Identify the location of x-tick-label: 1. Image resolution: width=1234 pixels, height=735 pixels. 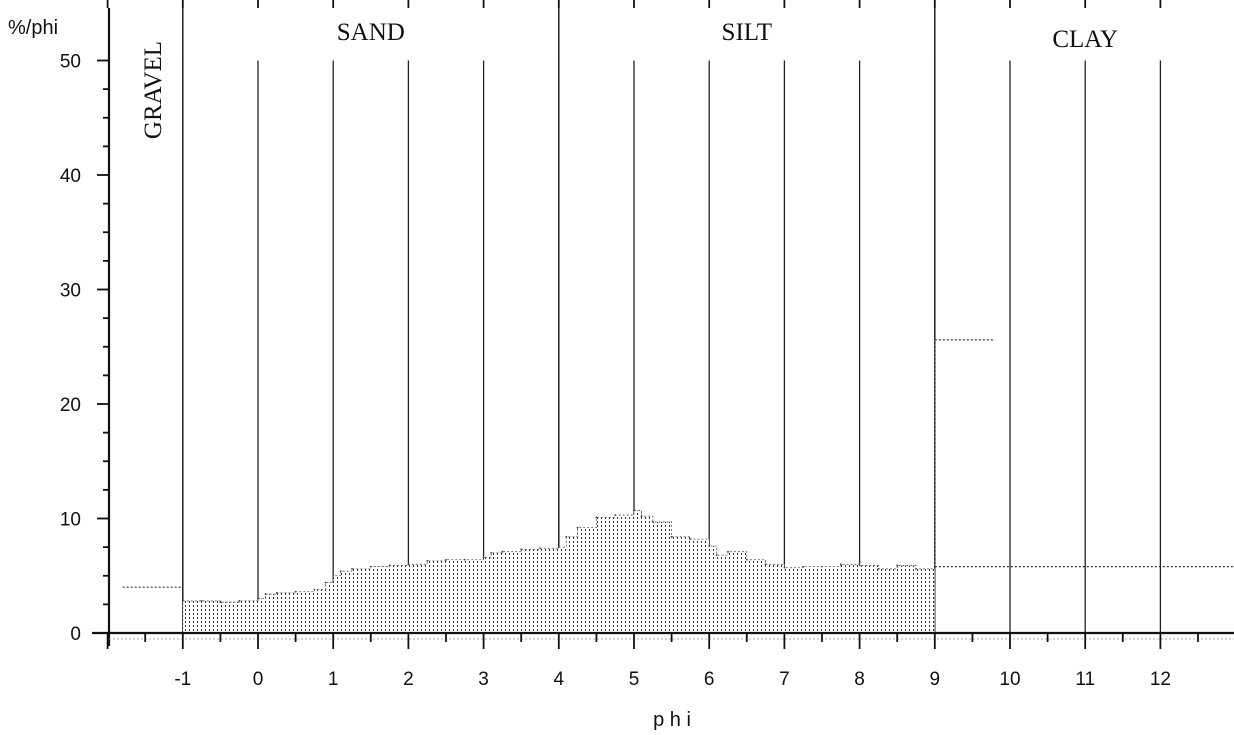
(333, 679).